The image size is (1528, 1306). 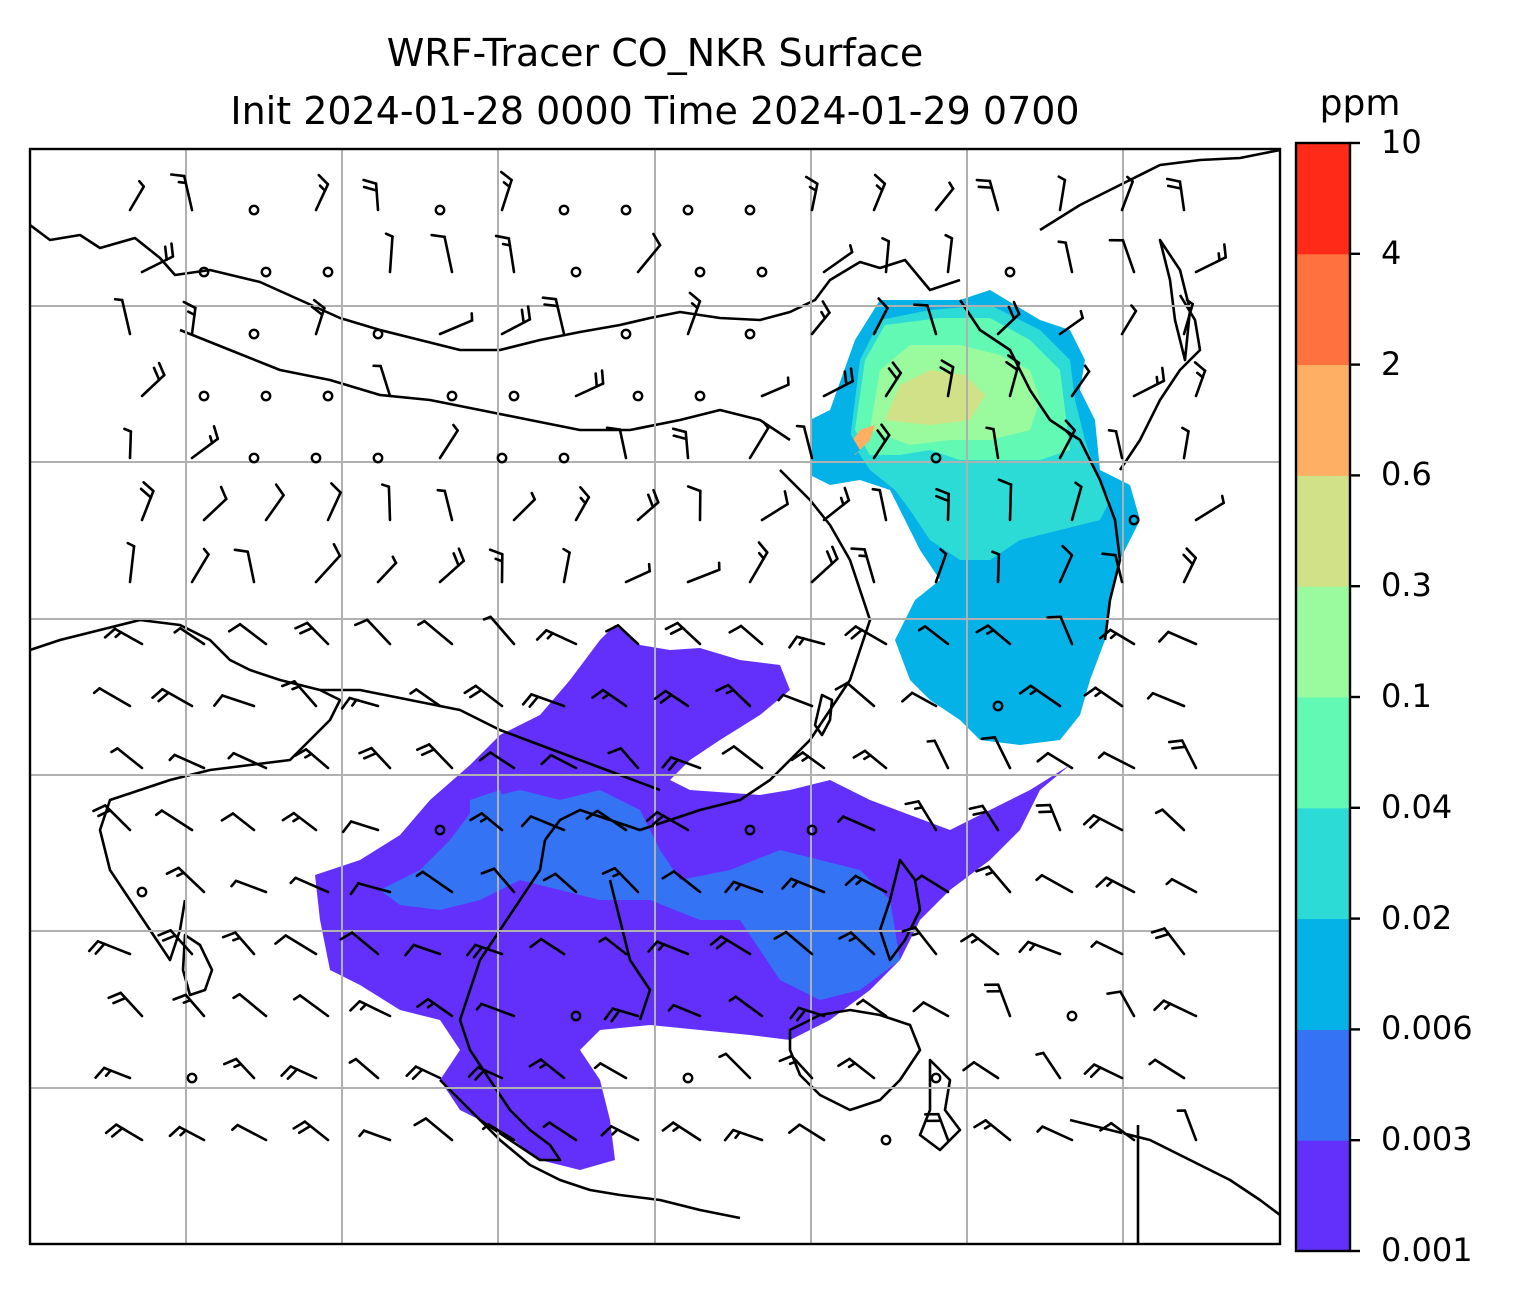 I want to click on plume-south-patch, so click(x=490, y=810).